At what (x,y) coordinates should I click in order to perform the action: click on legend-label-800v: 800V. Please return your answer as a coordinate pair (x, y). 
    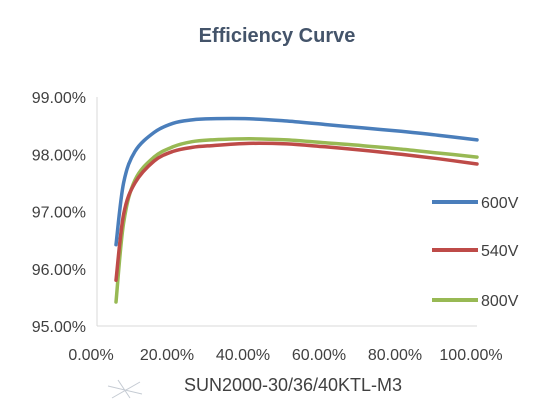
    Looking at the image, I should click on (500, 301).